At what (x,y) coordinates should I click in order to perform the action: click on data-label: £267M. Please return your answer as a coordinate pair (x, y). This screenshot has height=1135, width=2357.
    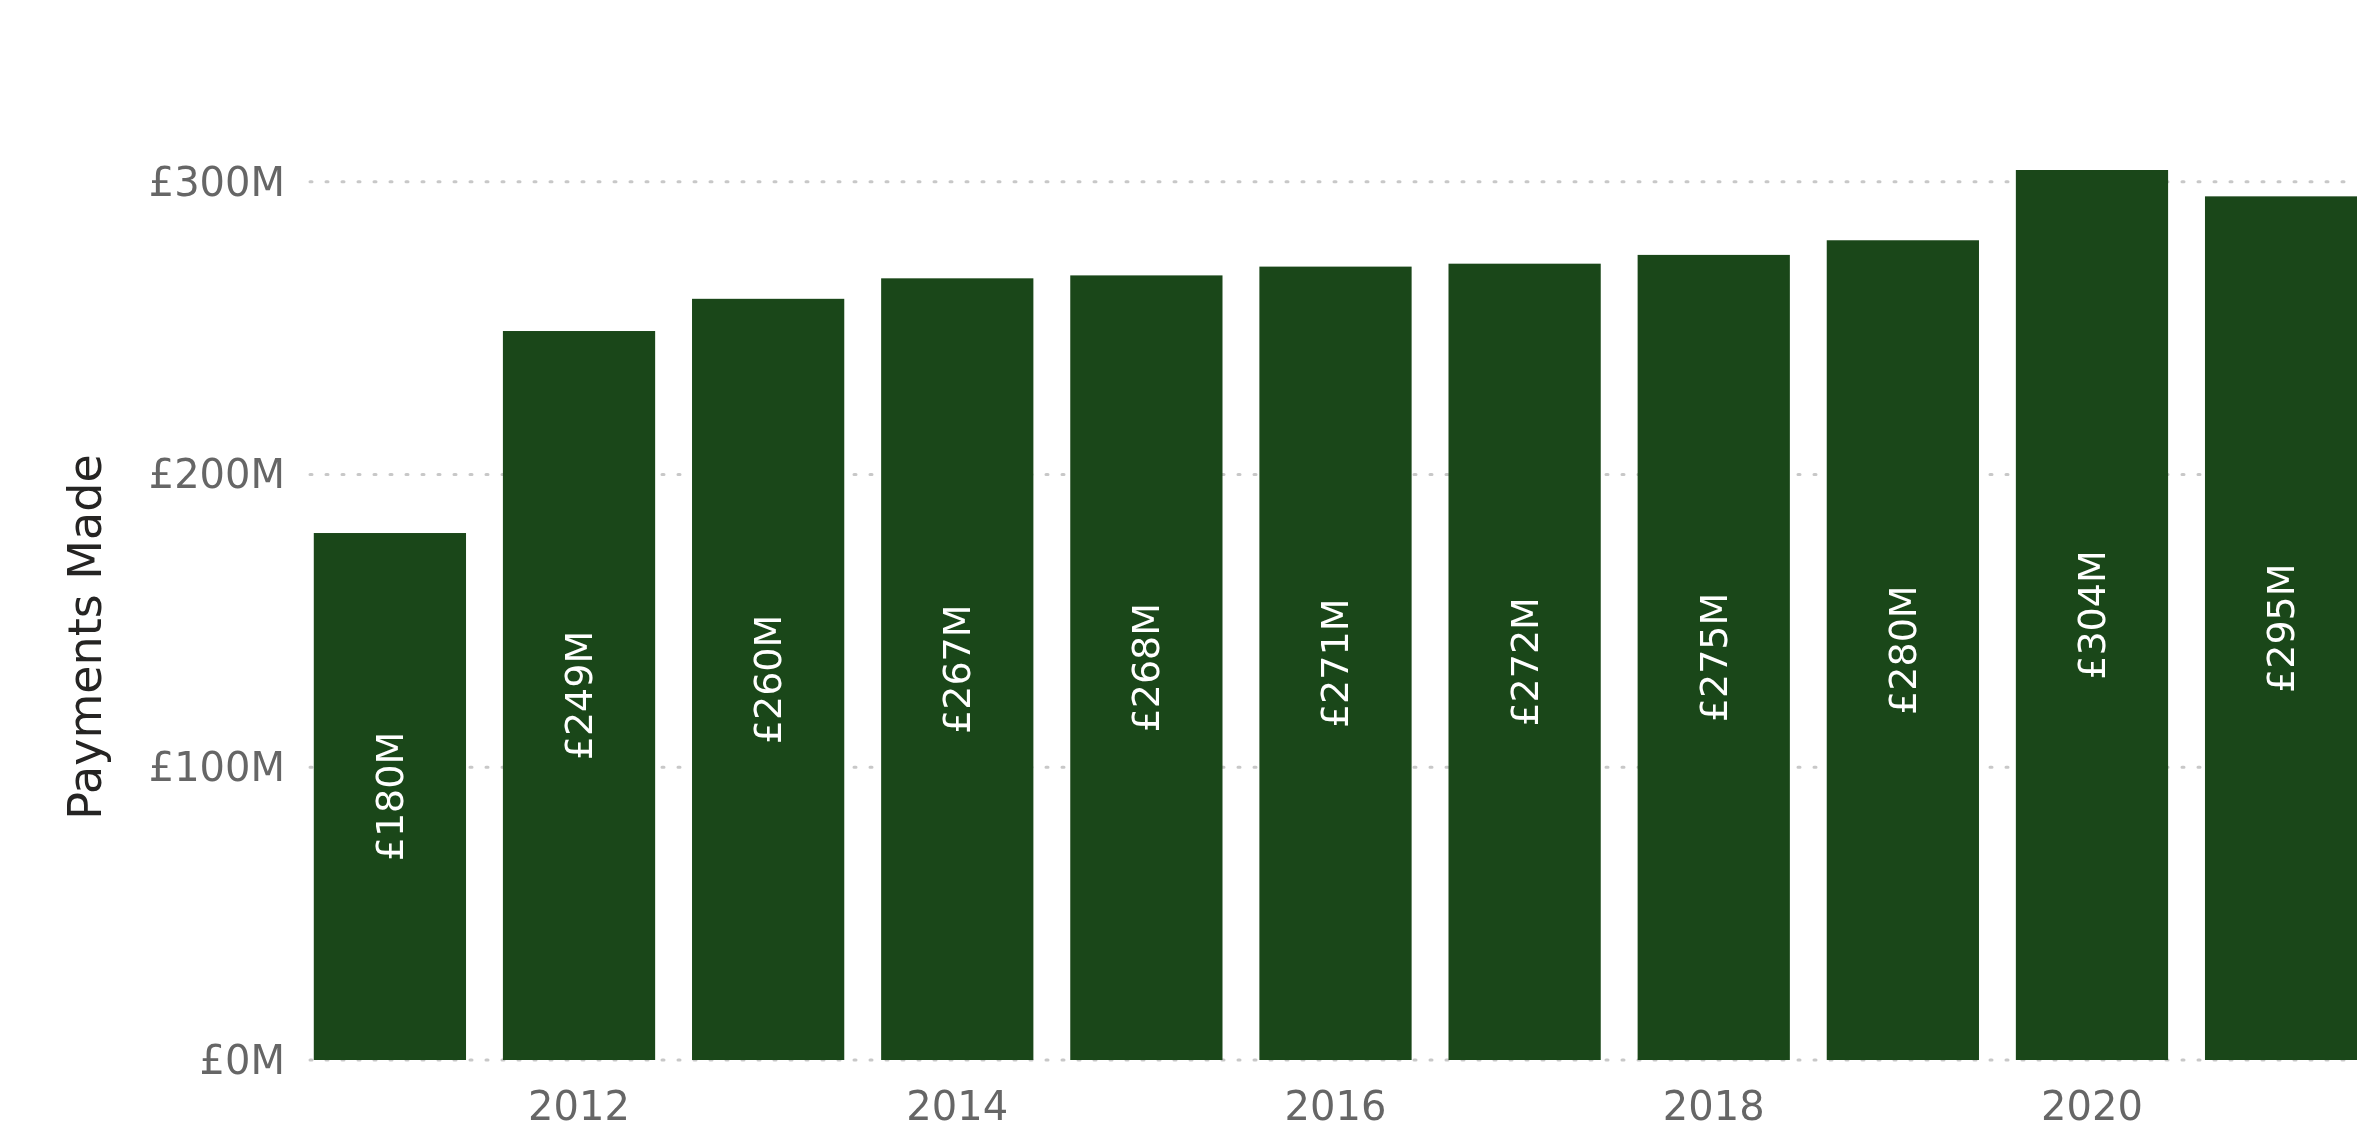
    Looking at the image, I should click on (957, 669).